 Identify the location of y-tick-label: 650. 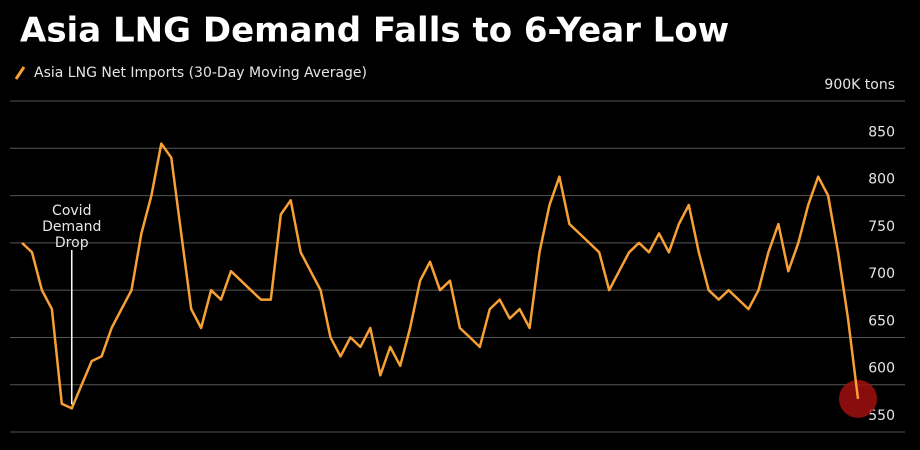
(881, 321).